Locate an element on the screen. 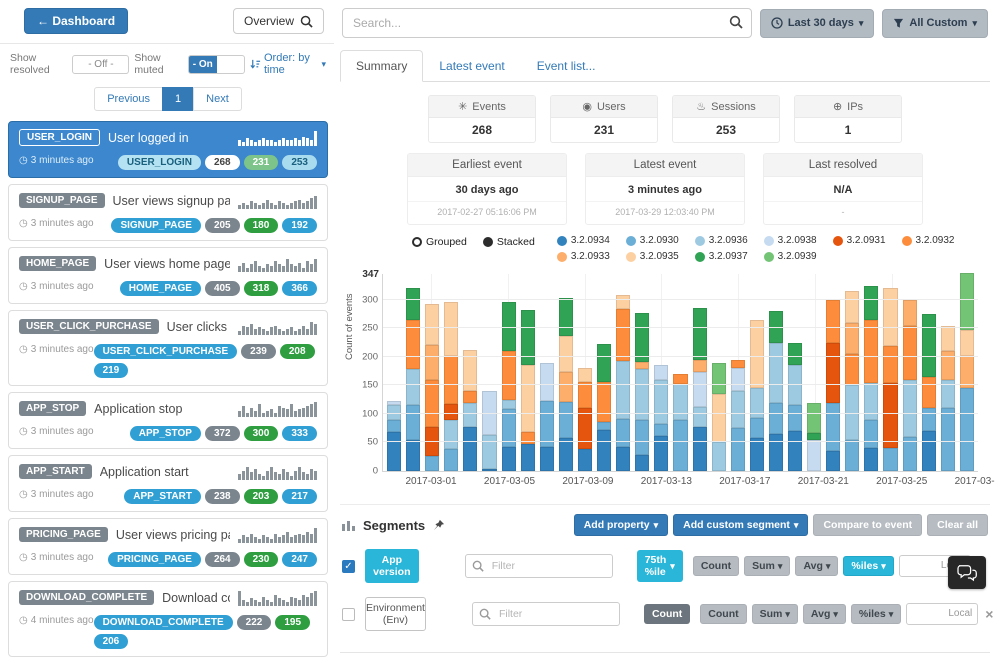 The image size is (995, 663). pin-icon is located at coordinates (438, 525).